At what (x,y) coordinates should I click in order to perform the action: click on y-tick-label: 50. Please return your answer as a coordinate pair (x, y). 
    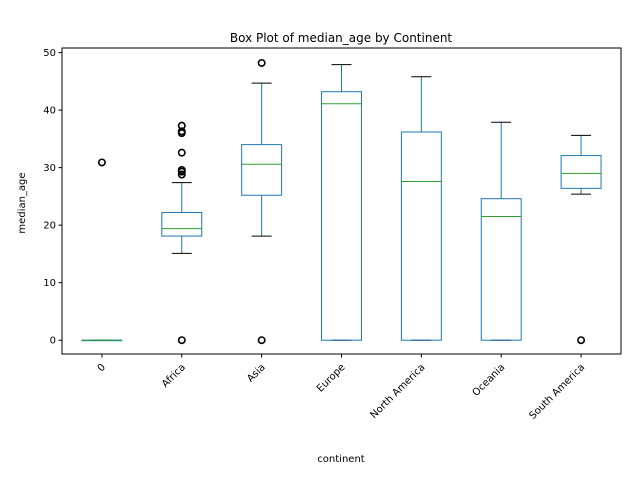
    Looking at the image, I should click on (49, 53).